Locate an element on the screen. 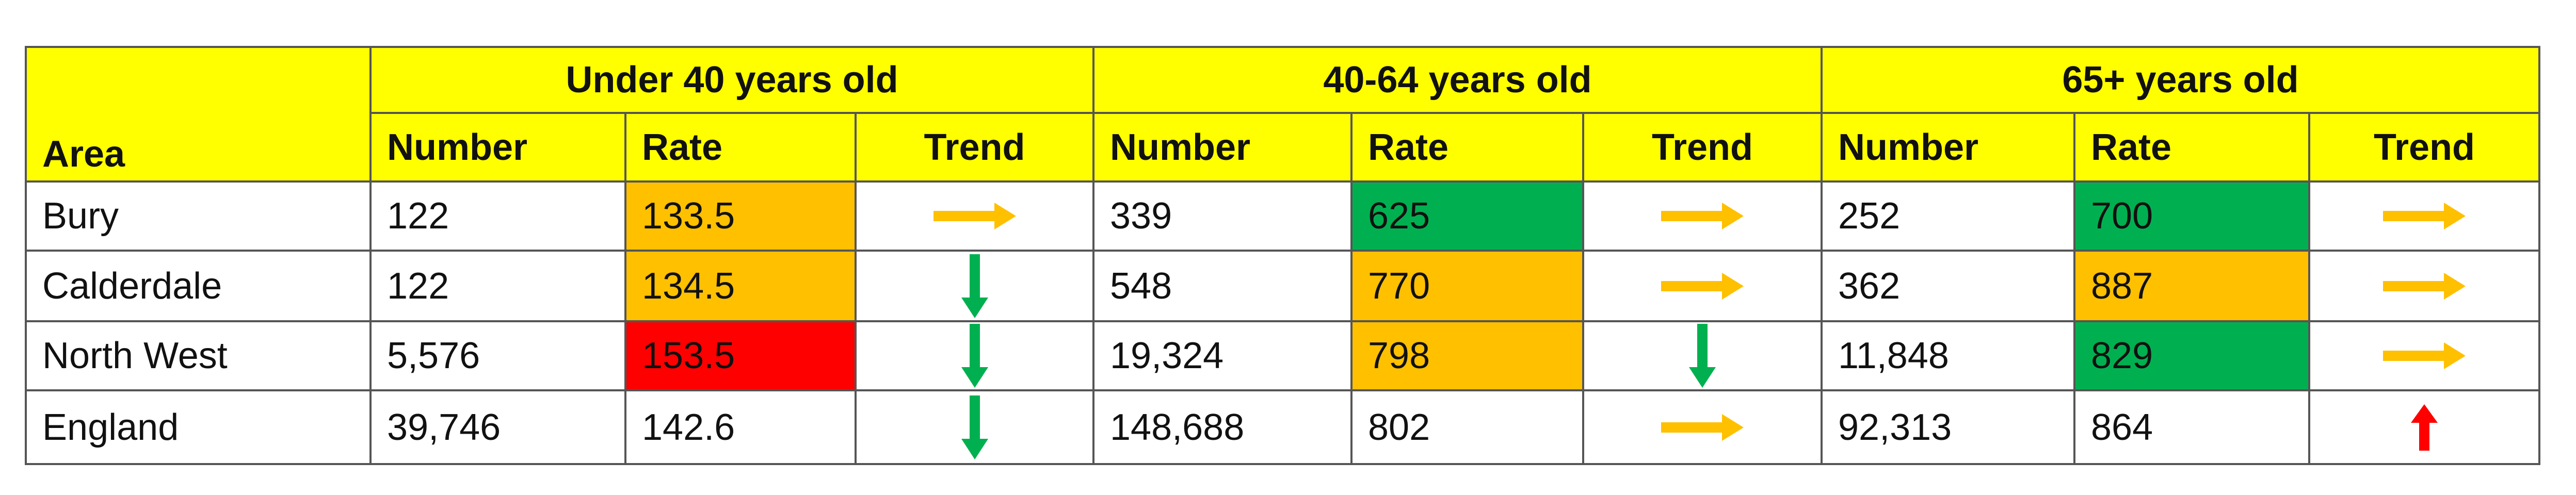 Image resolution: width=2576 pixels, height=495 pixels. number-cell: 19,324 is located at coordinates (1223, 355).